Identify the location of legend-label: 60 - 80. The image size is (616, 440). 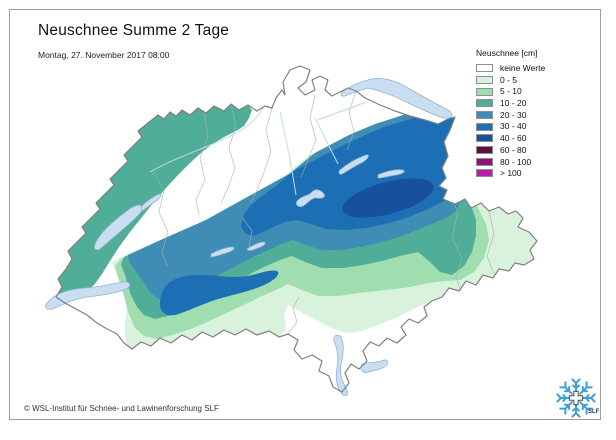
(513, 149).